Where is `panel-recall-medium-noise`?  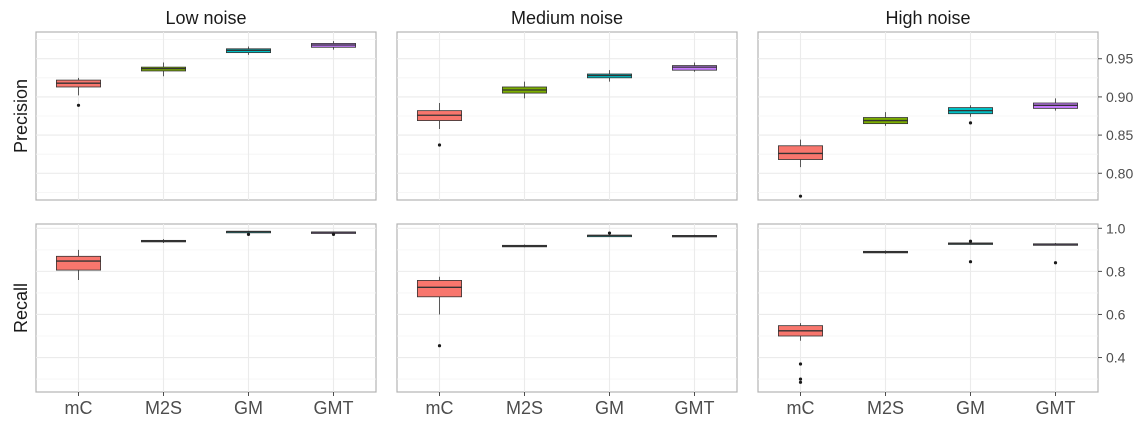
panel-recall-medium-noise is located at coordinates (567, 308).